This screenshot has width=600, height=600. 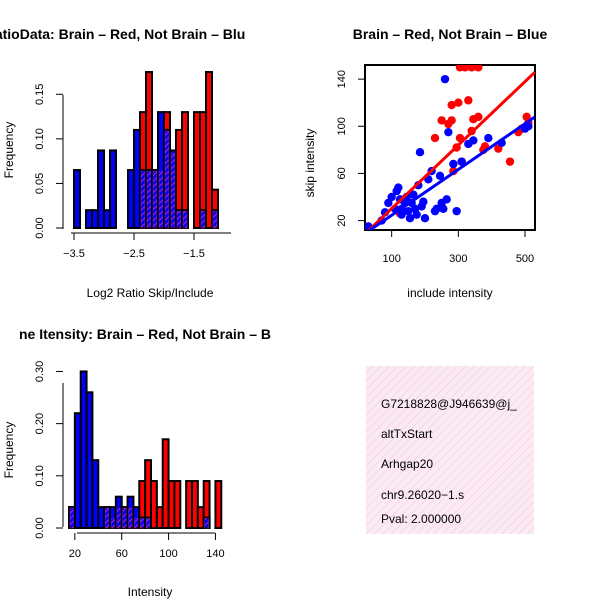 I want to click on intensity-scatter-frame, so click(x=450, y=147).